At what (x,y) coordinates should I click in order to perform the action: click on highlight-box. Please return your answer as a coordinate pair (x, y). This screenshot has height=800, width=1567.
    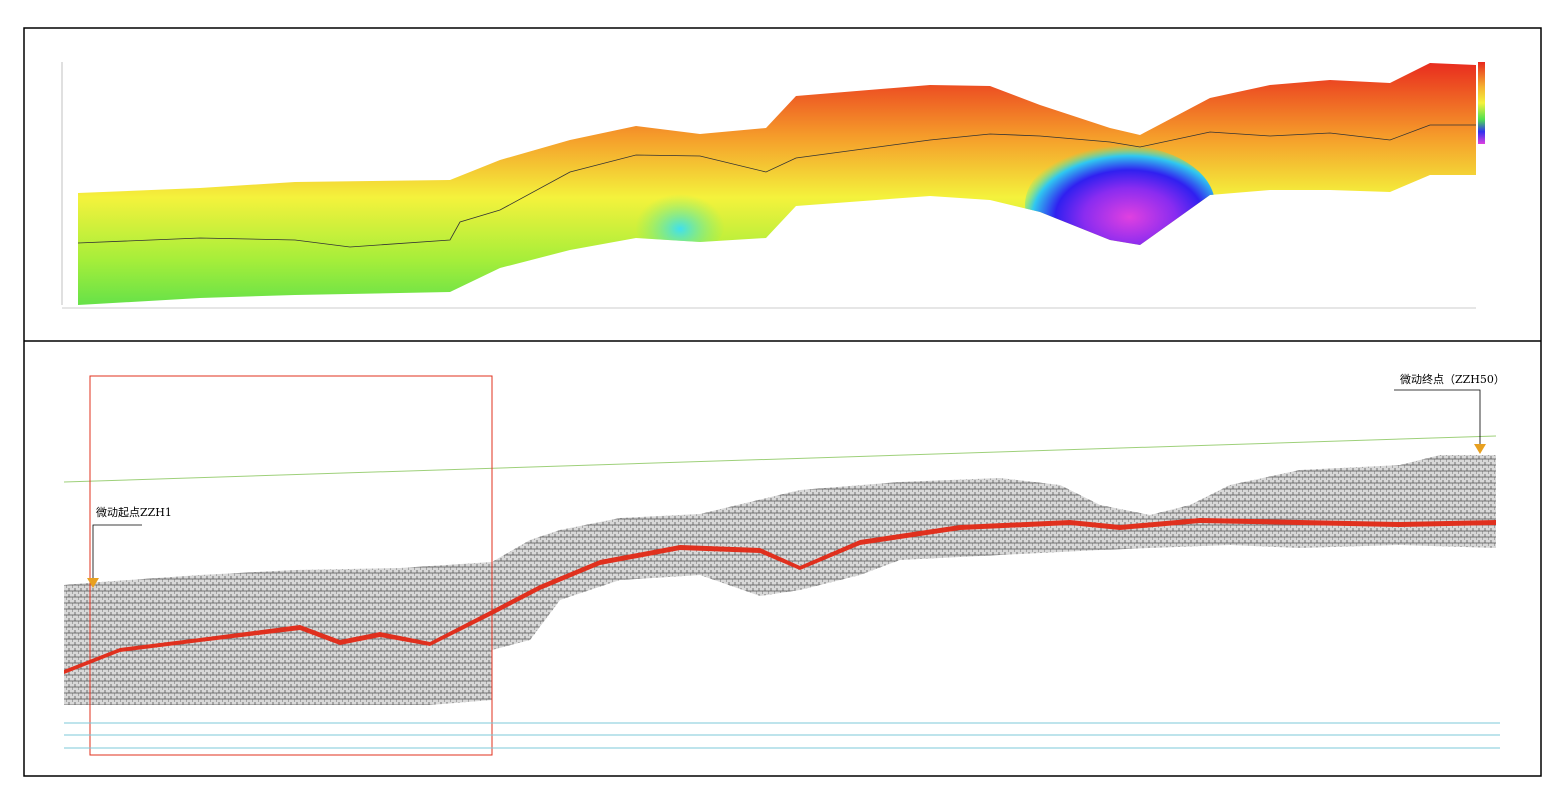
    Looking at the image, I should click on (291, 565).